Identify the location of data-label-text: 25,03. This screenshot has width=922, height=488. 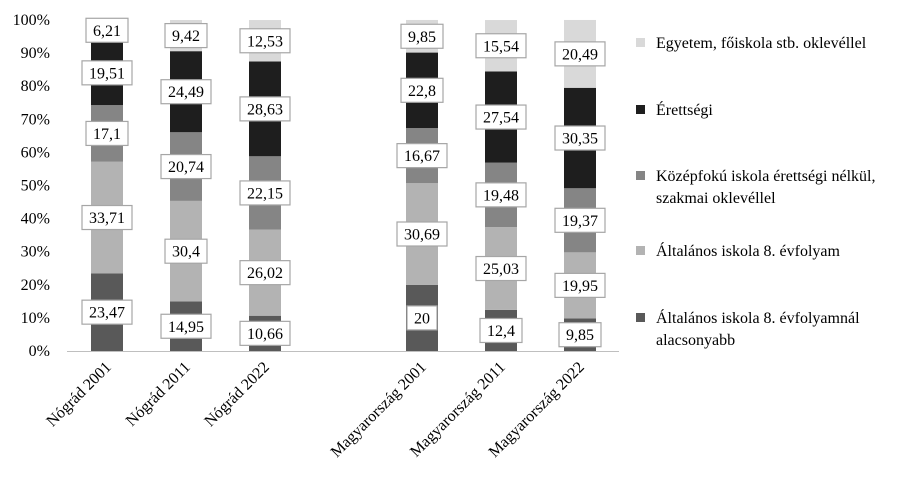
(501, 269).